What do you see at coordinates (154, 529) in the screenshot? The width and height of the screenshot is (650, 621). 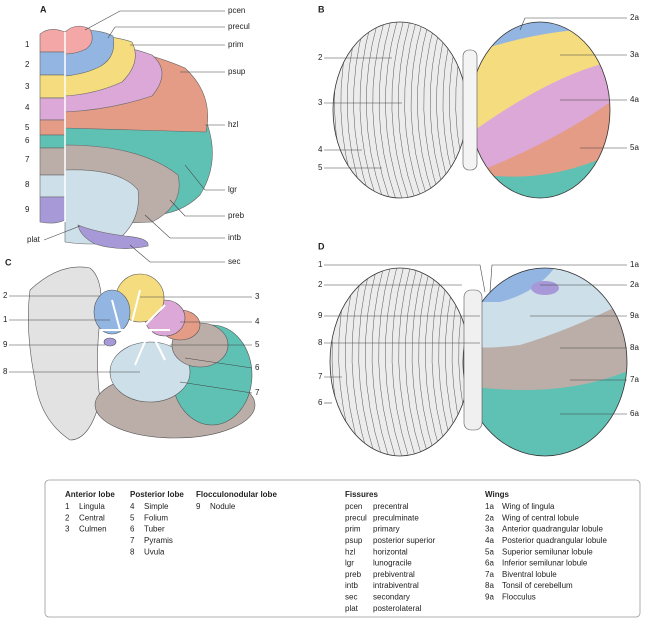 I see `legend-name: Tuber` at bounding box center [154, 529].